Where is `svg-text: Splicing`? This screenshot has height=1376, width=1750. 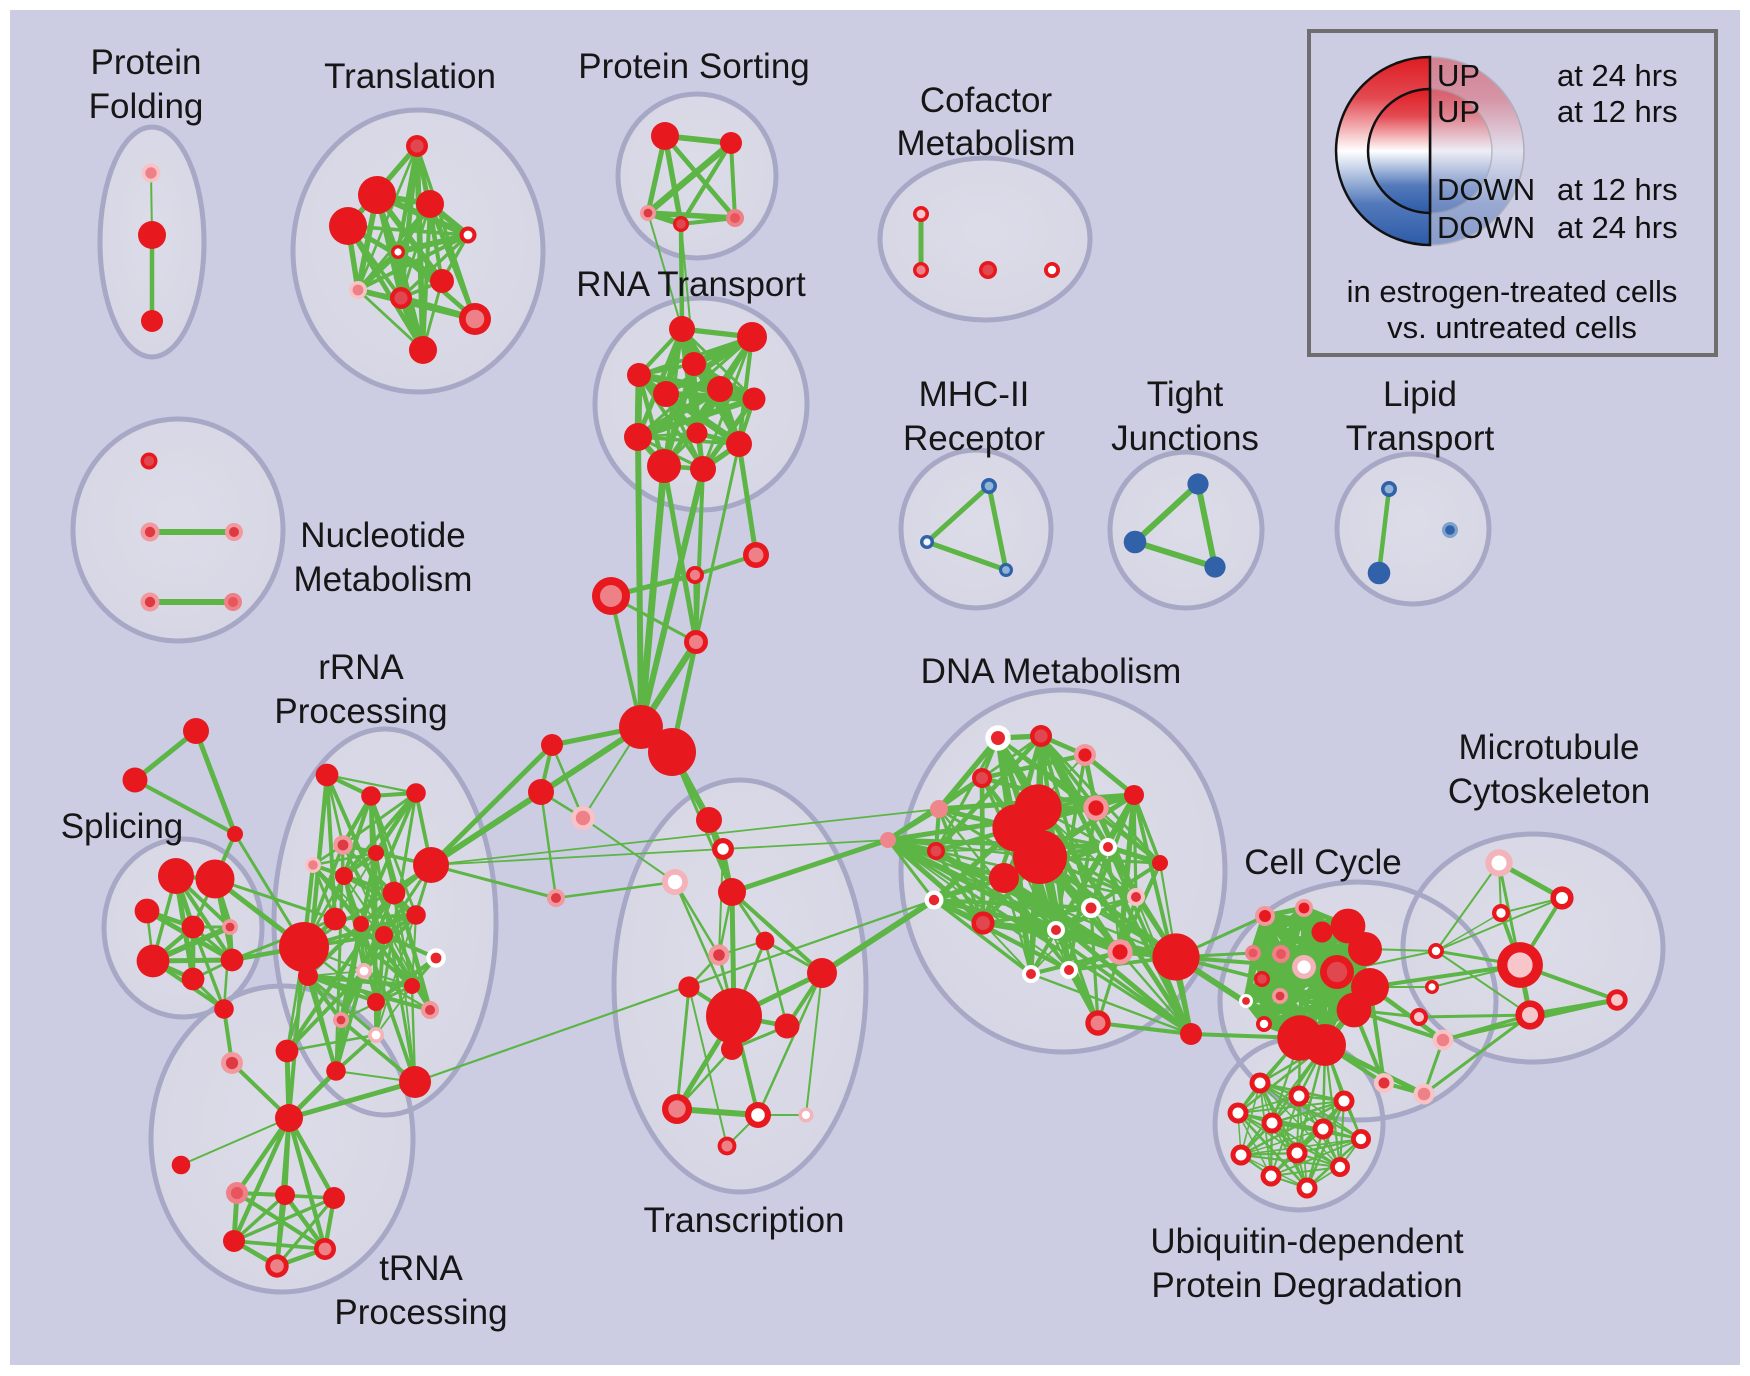
svg-text: Splicing is located at coordinates (122, 826).